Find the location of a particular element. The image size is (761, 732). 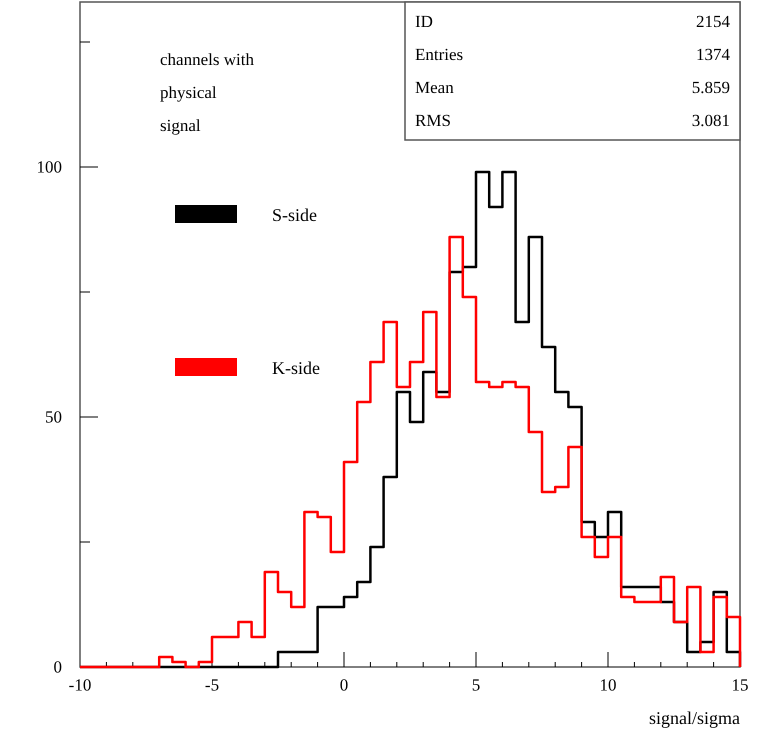

text: ID 2154 is located at coordinates (572, 21).